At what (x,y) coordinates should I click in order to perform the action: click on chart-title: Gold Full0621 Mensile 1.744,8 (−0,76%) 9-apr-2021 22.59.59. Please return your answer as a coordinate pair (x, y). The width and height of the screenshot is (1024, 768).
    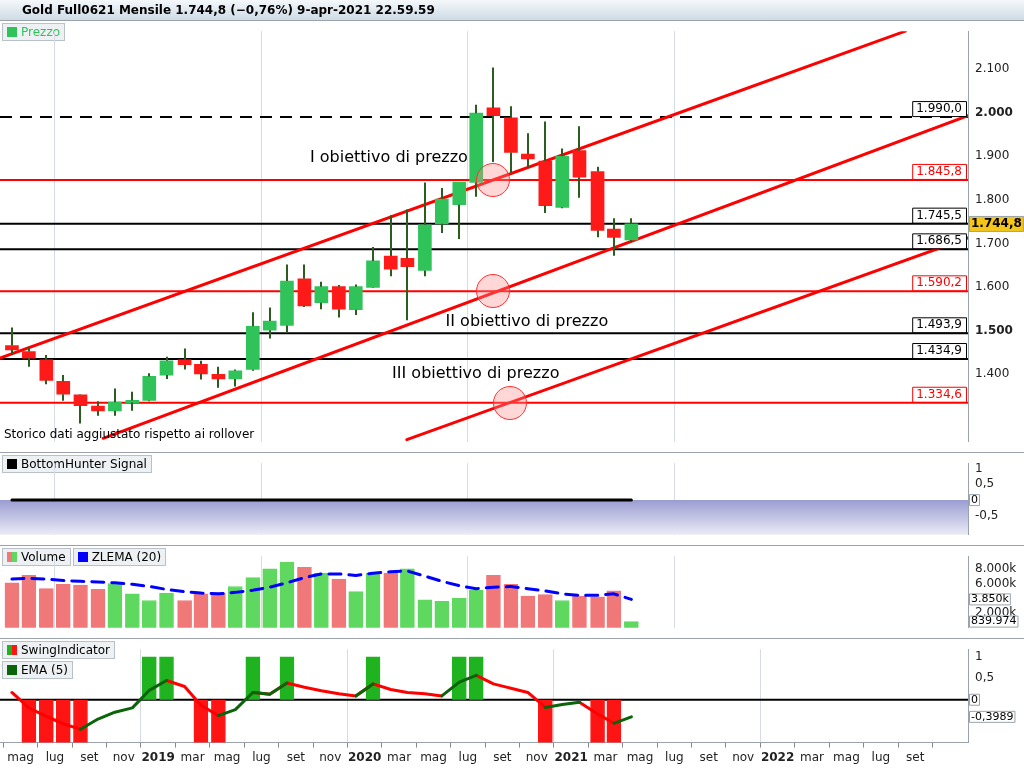
    Looking at the image, I should click on (512, 10).